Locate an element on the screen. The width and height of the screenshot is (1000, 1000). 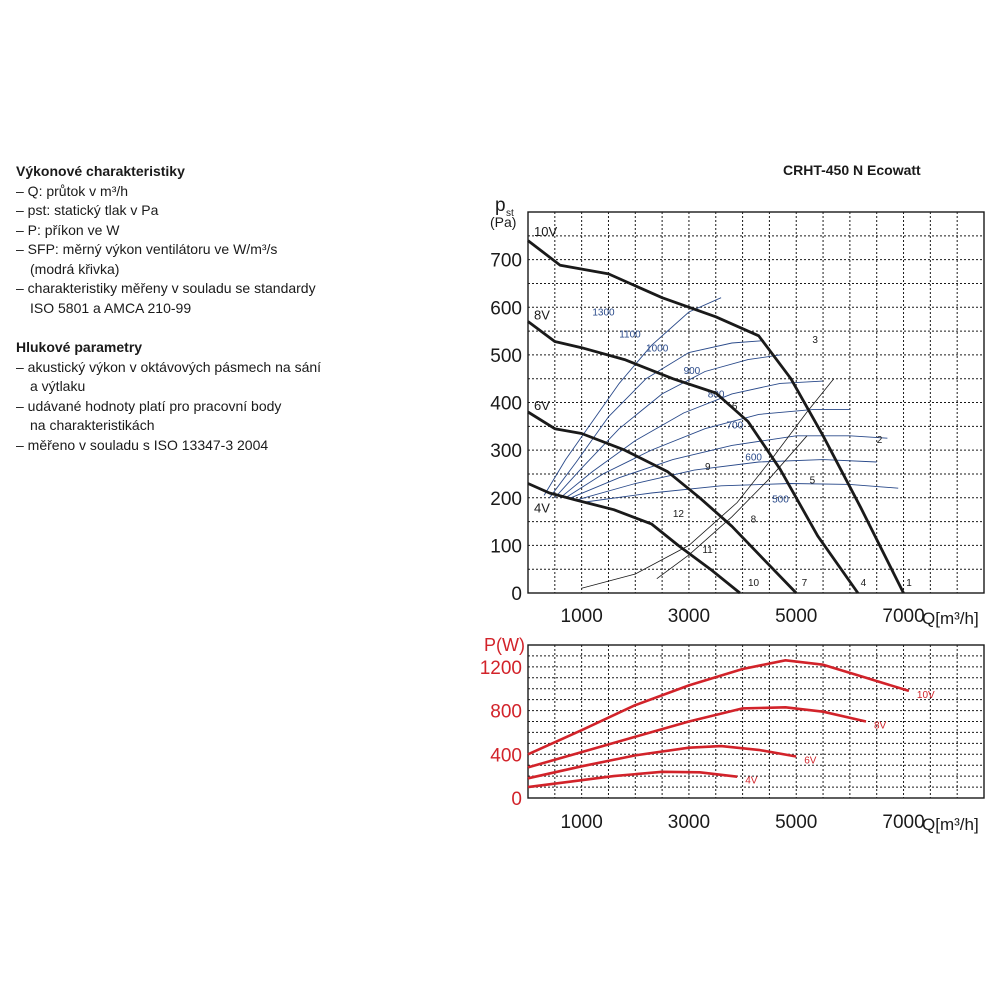
y-tick-label: 700 is located at coordinates (506, 261).